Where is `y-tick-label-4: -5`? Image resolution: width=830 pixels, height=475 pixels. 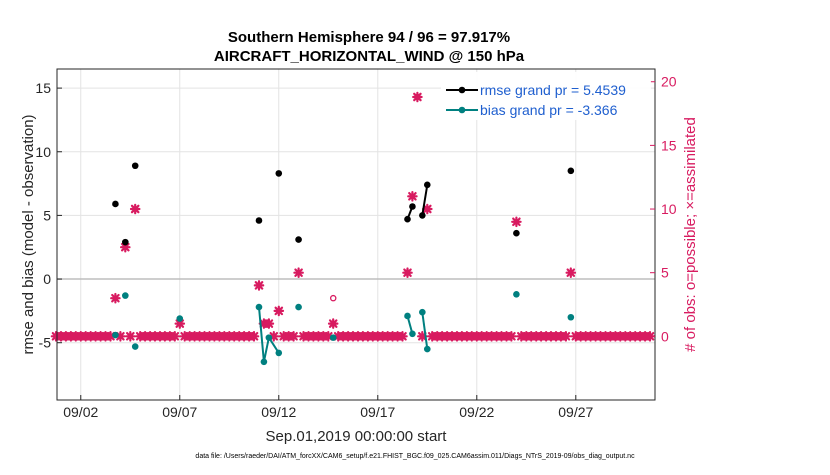 y-tick-label-4: -5 is located at coordinates (45, 343).